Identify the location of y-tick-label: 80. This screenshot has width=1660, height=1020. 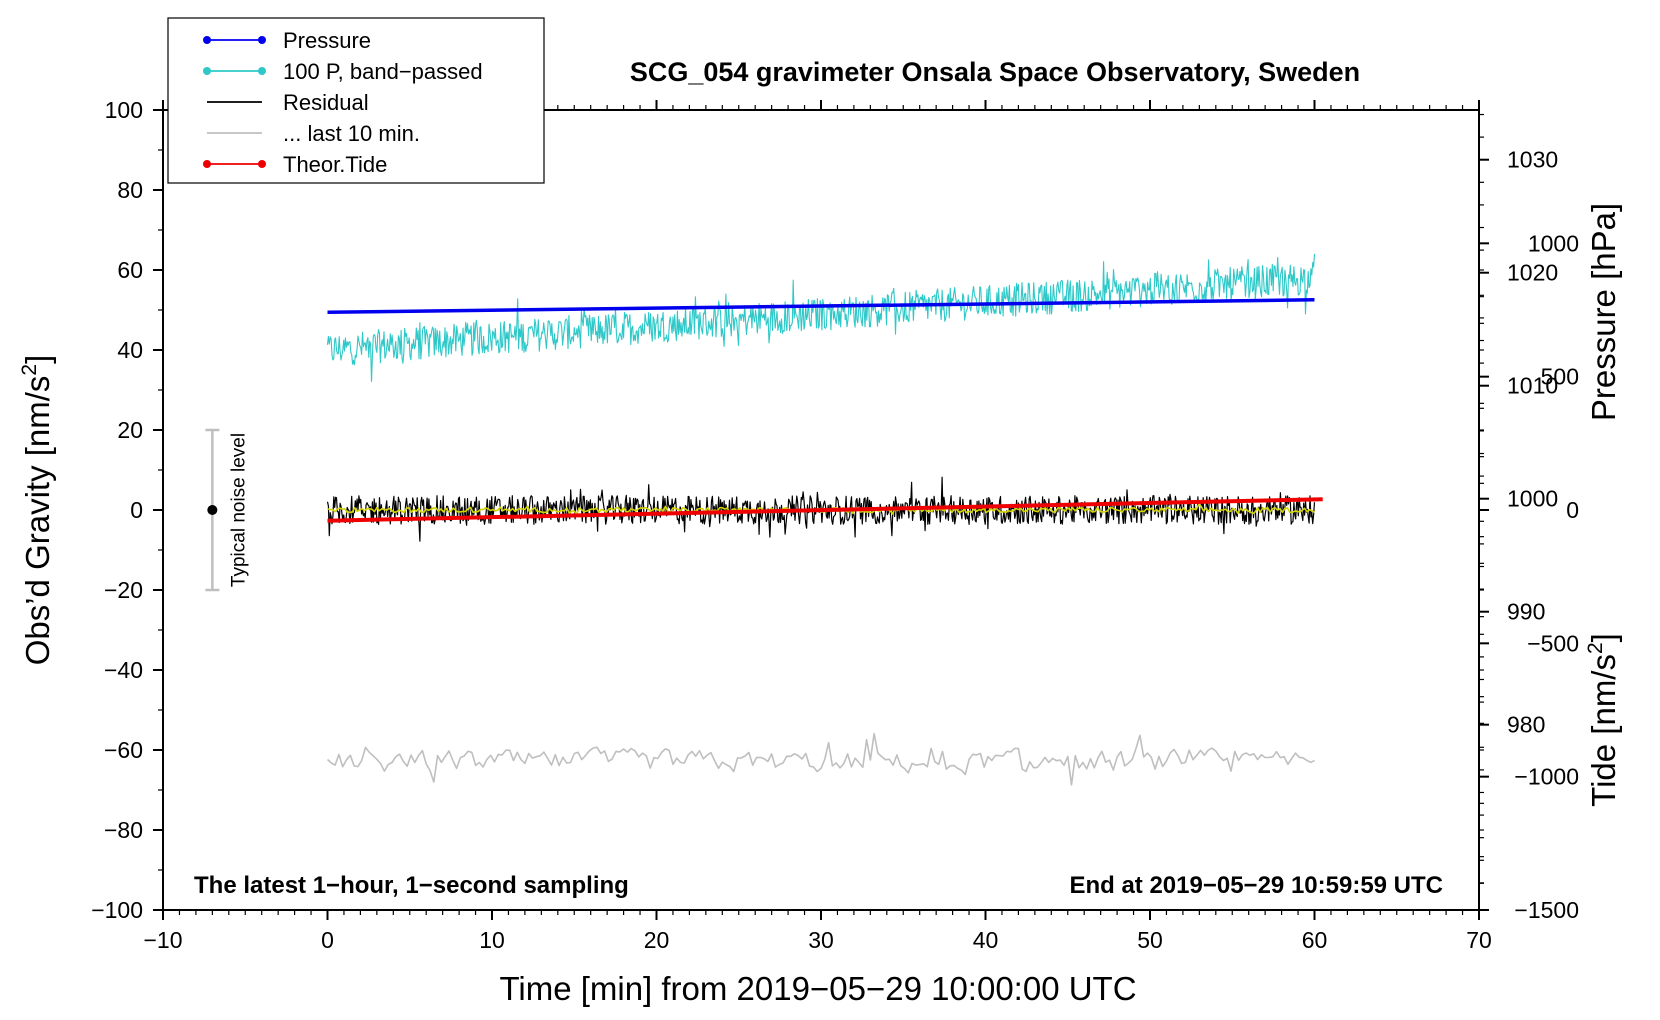
(130, 190).